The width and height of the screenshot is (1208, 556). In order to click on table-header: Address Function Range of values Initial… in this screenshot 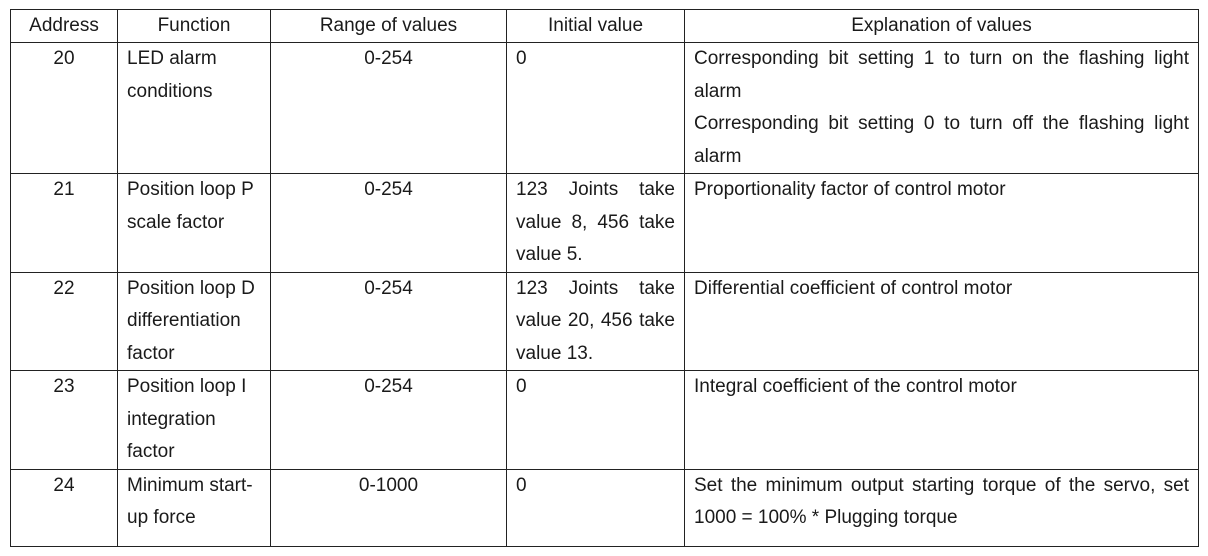, I will do `click(604, 26)`.